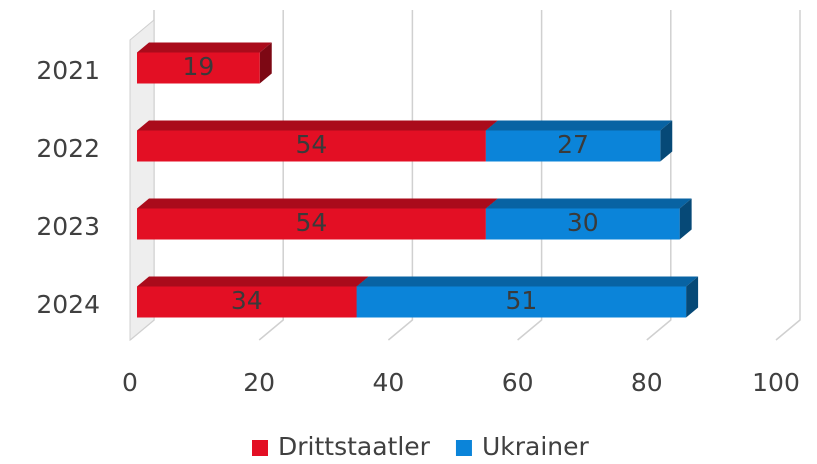 The width and height of the screenshot is (817, 464). What do you see at coordinates (68, 226) in the screenshot?
I see `y-tick-label: 2023` at bounding box center [68, 226].